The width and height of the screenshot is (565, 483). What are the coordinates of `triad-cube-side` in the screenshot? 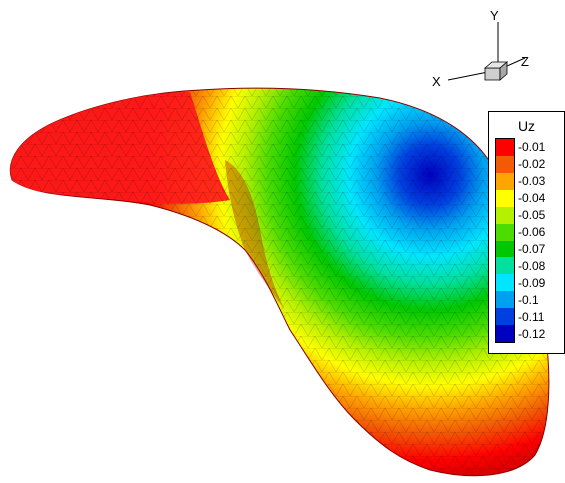 It's located at (503, 71).